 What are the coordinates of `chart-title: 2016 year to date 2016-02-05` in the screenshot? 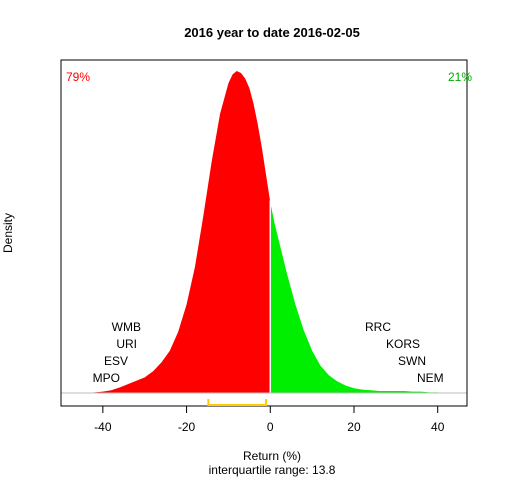 It's located at (272, 32).